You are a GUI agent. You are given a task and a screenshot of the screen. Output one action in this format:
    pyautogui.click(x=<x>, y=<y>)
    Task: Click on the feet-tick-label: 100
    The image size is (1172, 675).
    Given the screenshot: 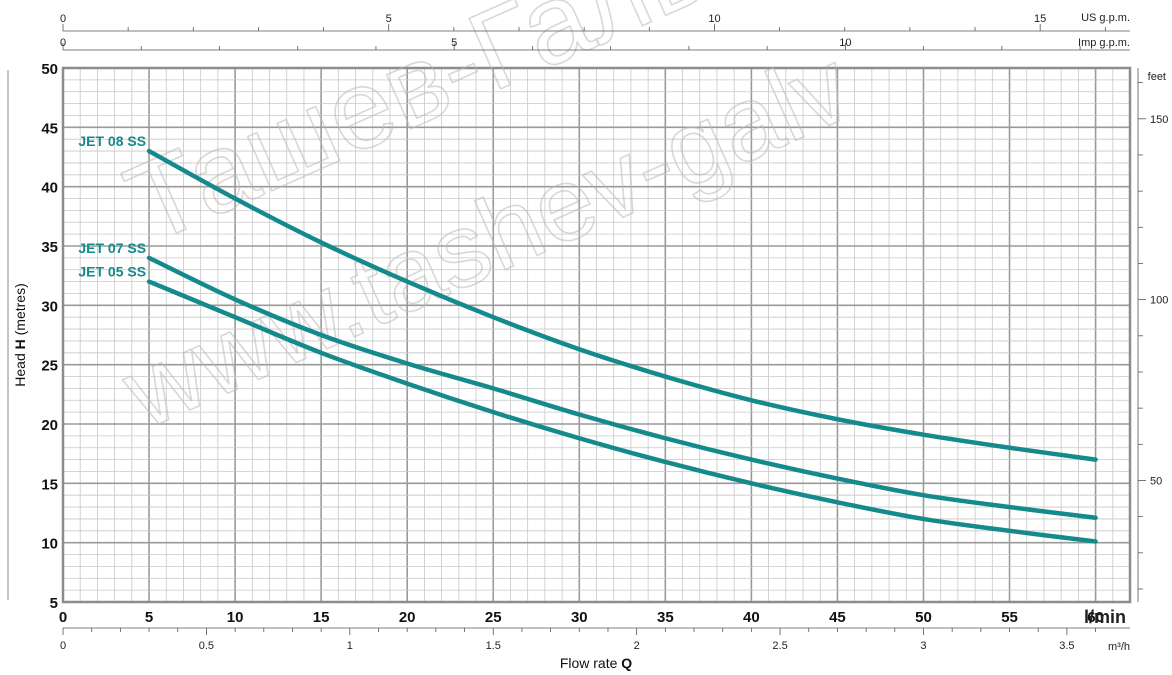 What is the action you would take?
    pyautogui.click(x=1159, y=301)
    